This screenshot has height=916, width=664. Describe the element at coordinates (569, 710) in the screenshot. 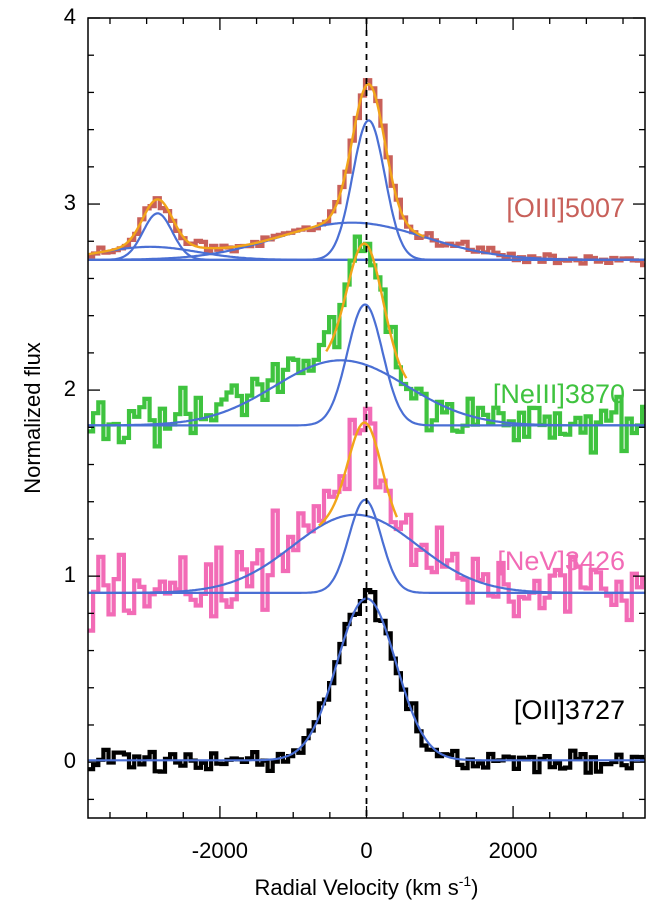

I see `series-label: [OII]3727` at that location.